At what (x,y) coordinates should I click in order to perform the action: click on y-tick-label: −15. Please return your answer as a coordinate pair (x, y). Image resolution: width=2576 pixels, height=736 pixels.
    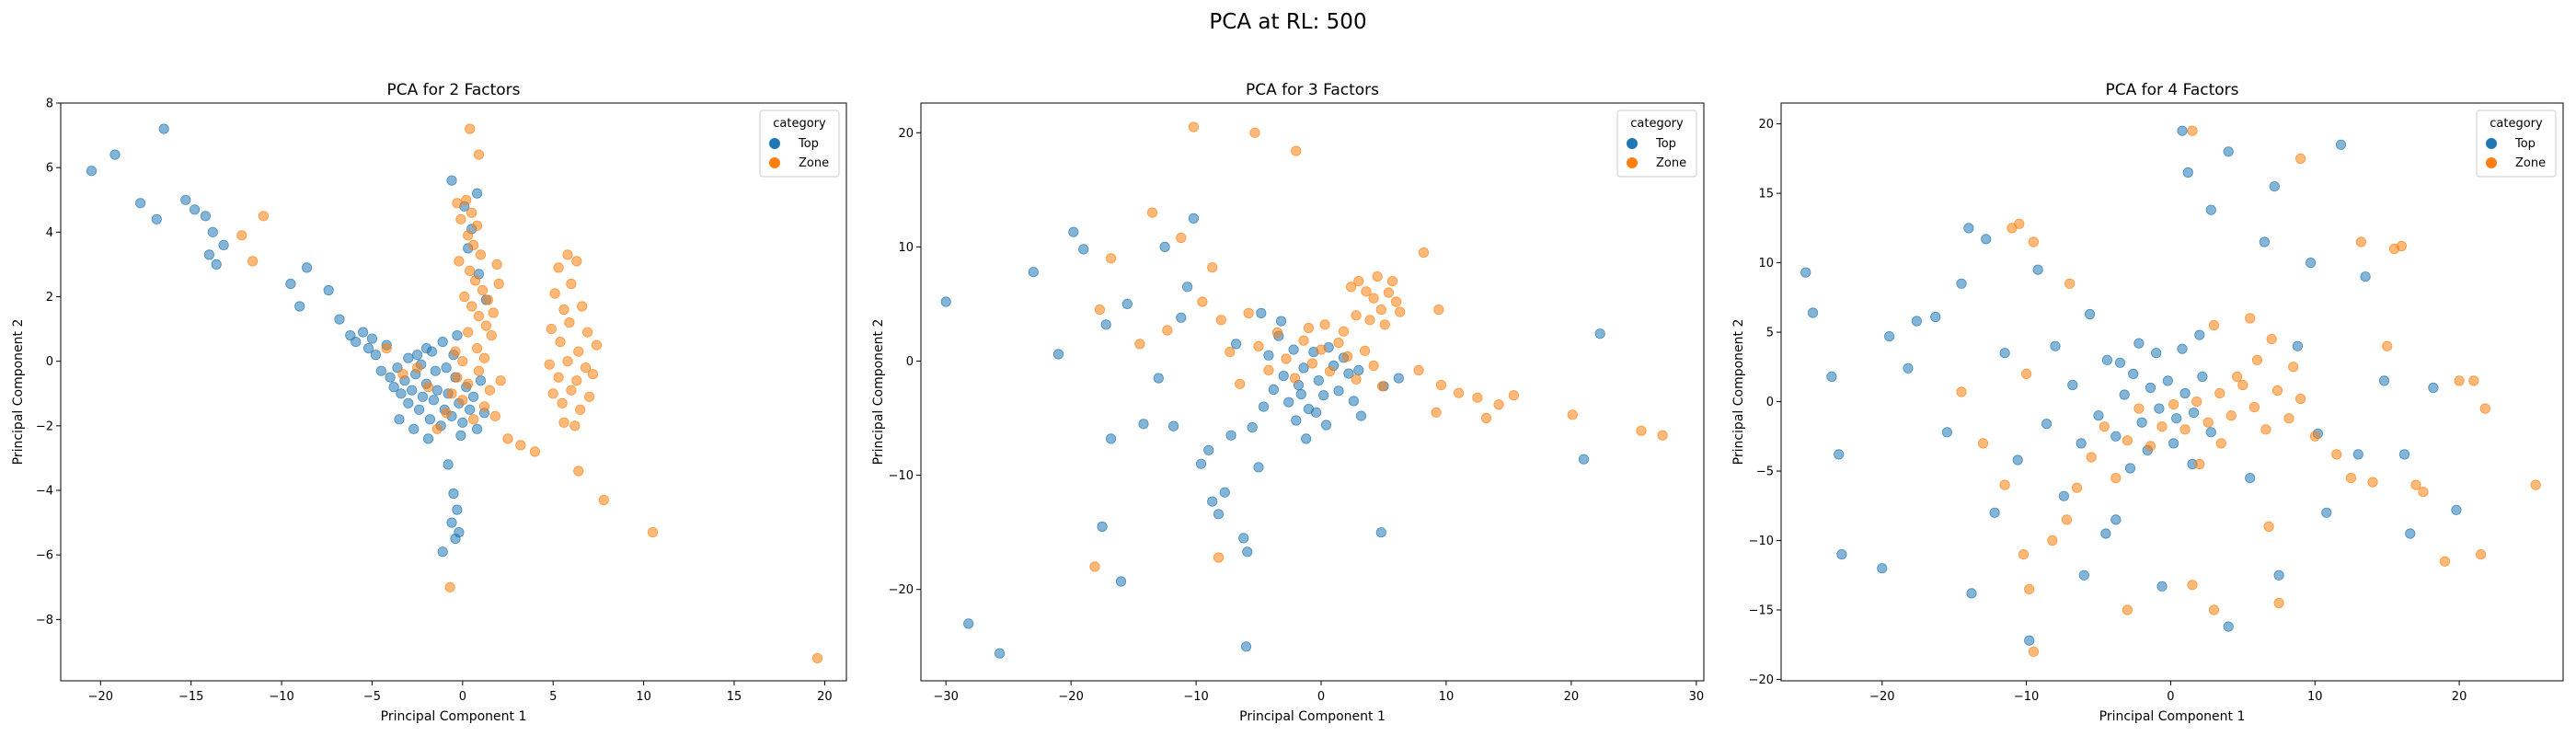
    Looking at the image, I should click on (1761, 611).